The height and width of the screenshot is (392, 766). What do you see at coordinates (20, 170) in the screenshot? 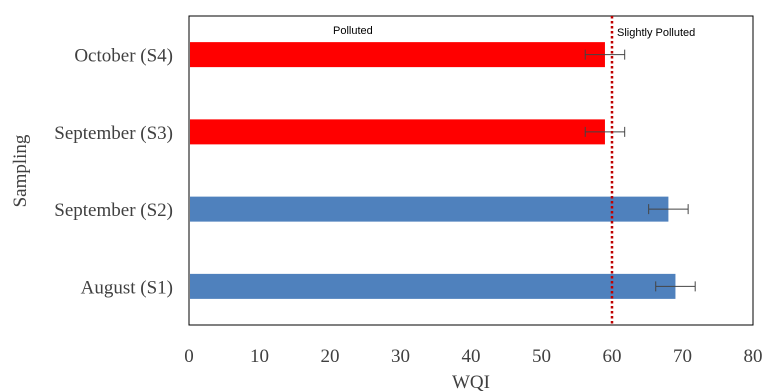
I see `y-axis-title: Sampling` at bounding box center [20, 170].